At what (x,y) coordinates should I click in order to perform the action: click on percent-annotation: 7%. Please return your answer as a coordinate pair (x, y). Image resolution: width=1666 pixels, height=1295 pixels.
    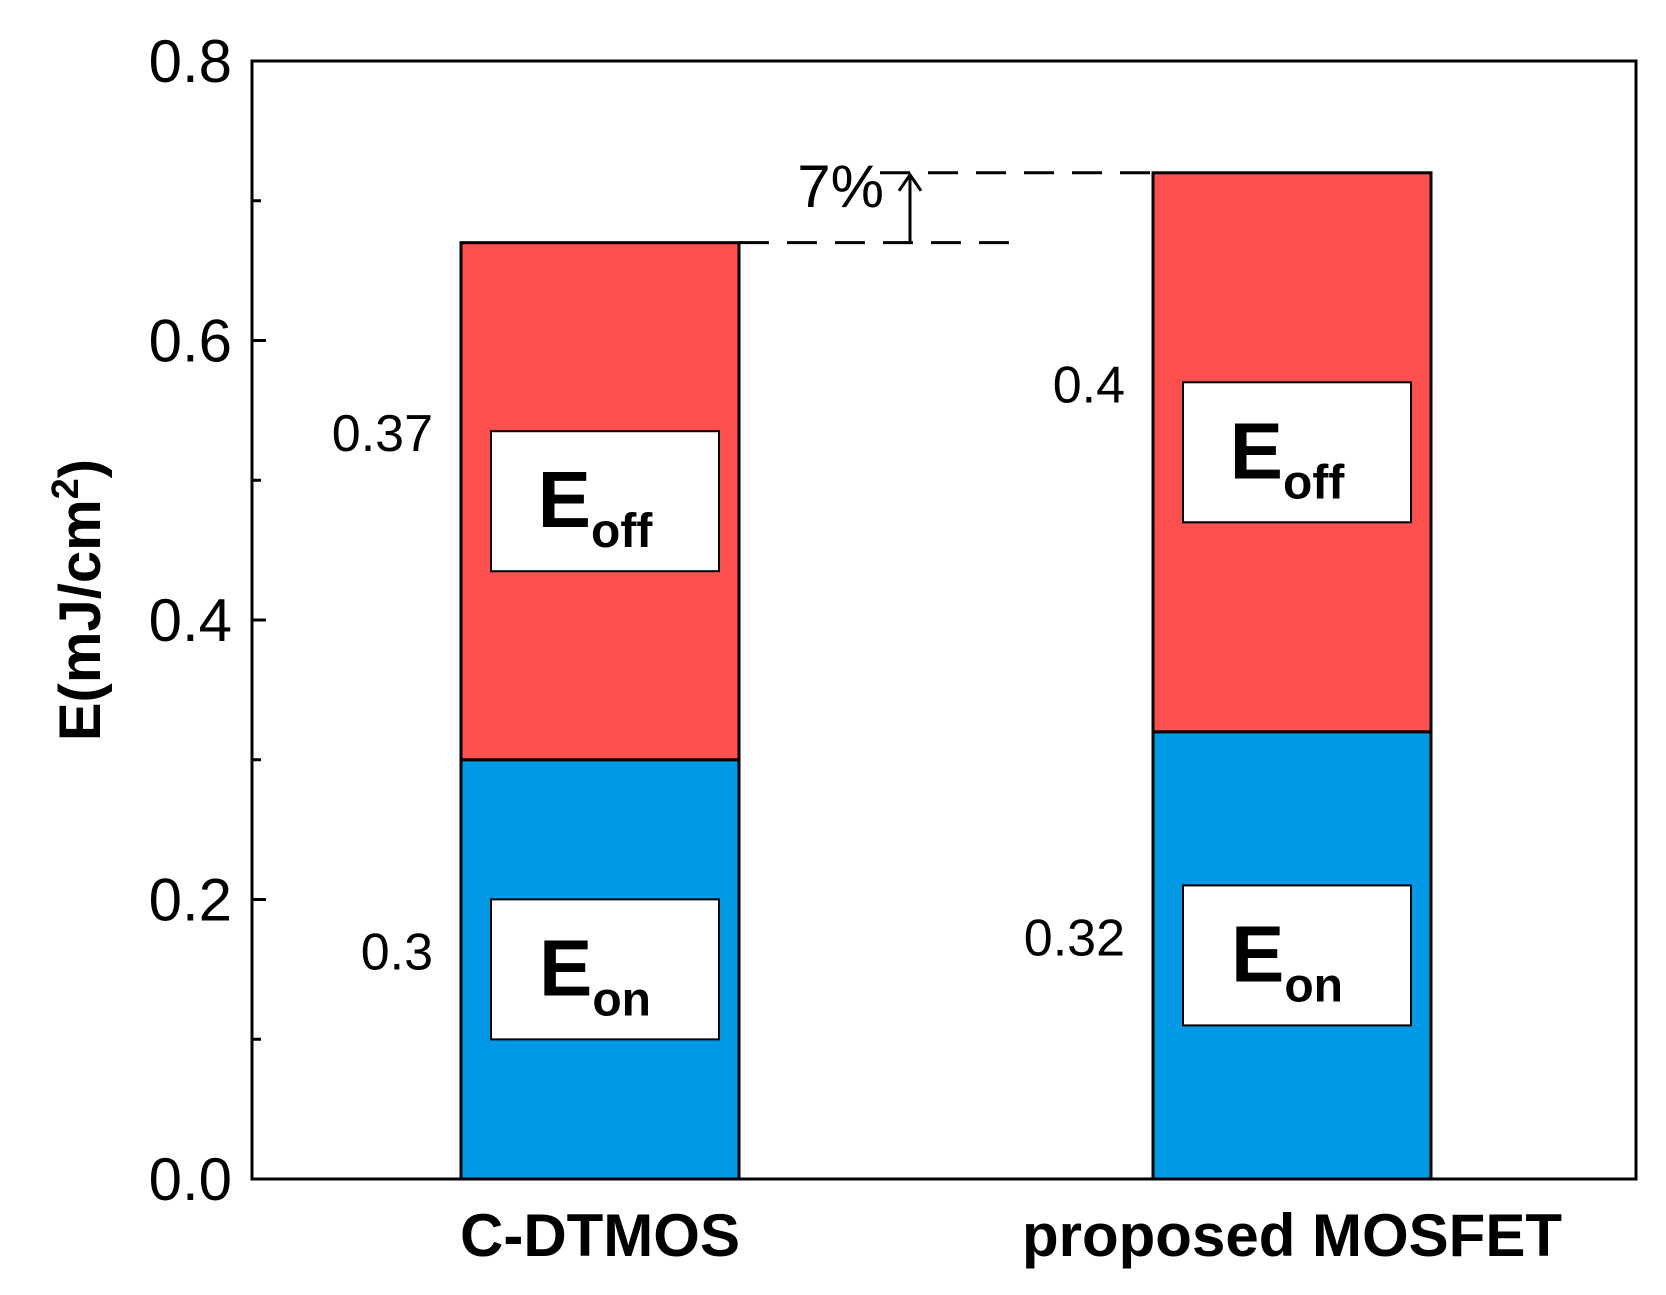
    Looking at the image, I should click on (840, 186).